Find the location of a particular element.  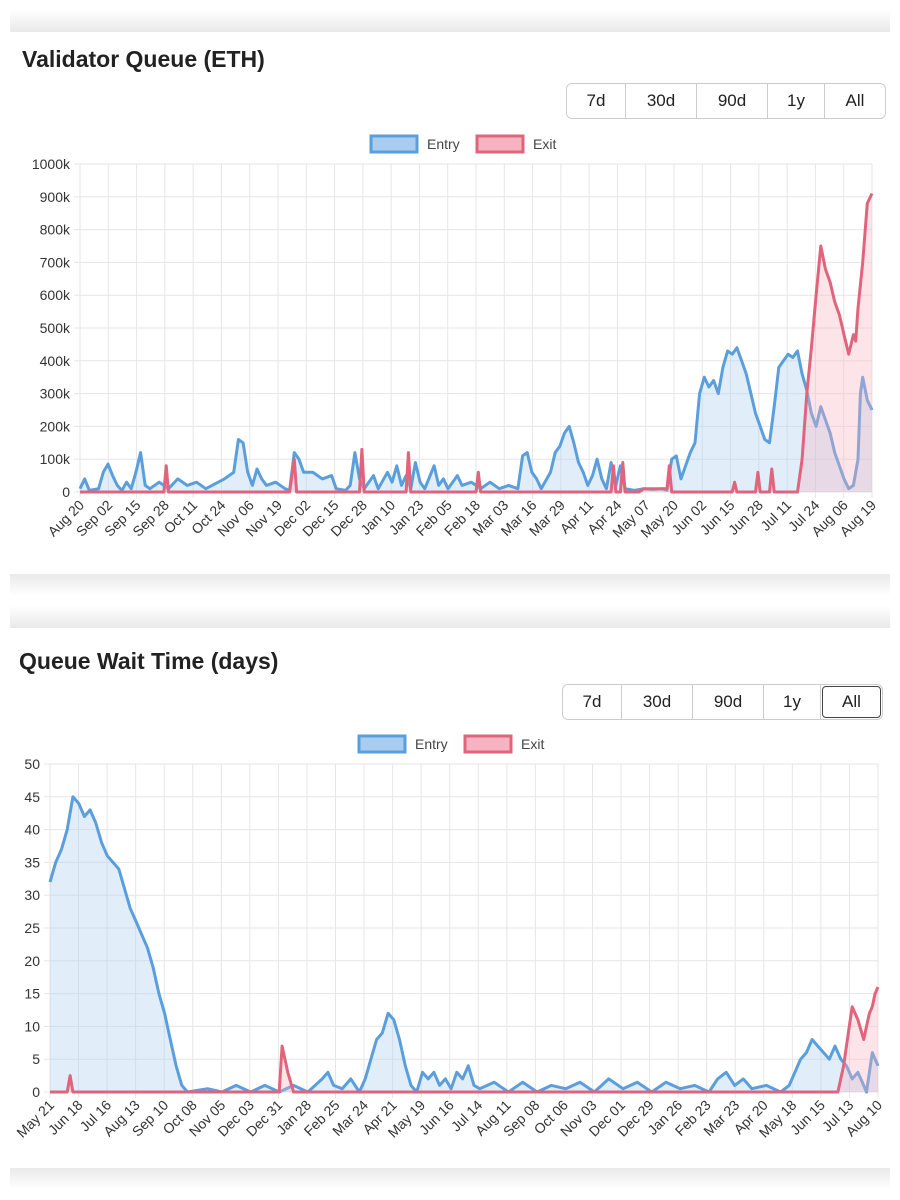

y-tick-label: 200k is located at coordinates (55, 426).